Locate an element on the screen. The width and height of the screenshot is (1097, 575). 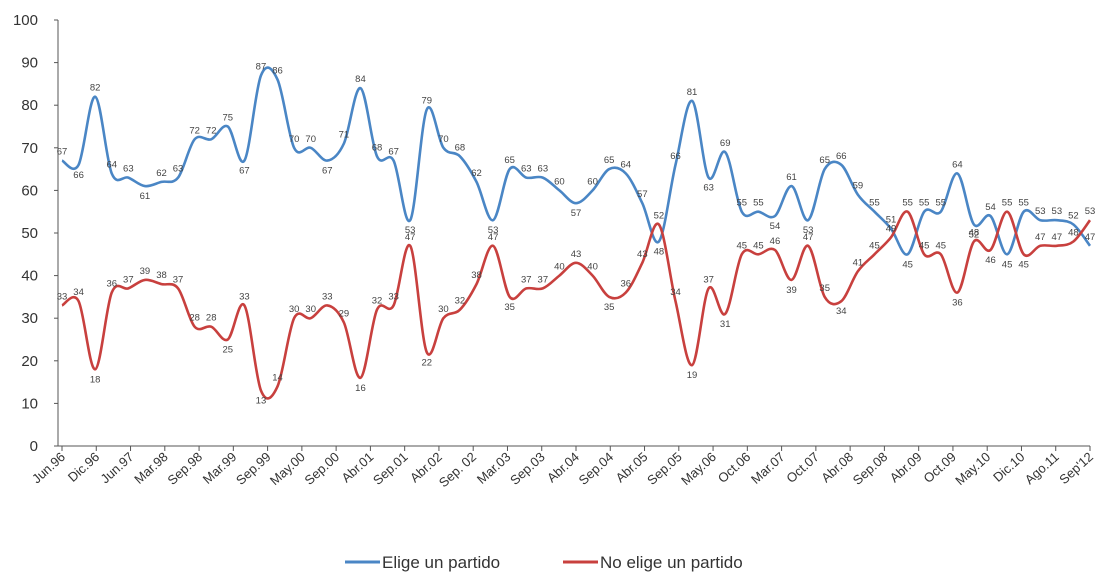
x-tick-label: Jun.97 is located at coordinates (116, 467).